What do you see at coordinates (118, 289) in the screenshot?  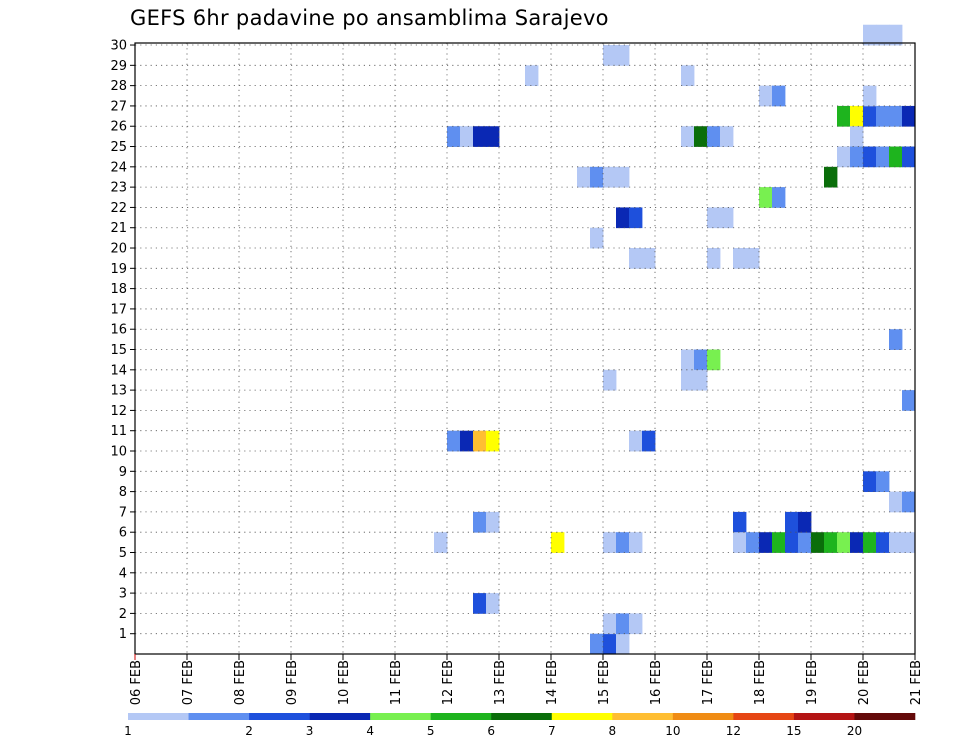 I see `y-tick-label: 18` at bounding box center [118, 289].